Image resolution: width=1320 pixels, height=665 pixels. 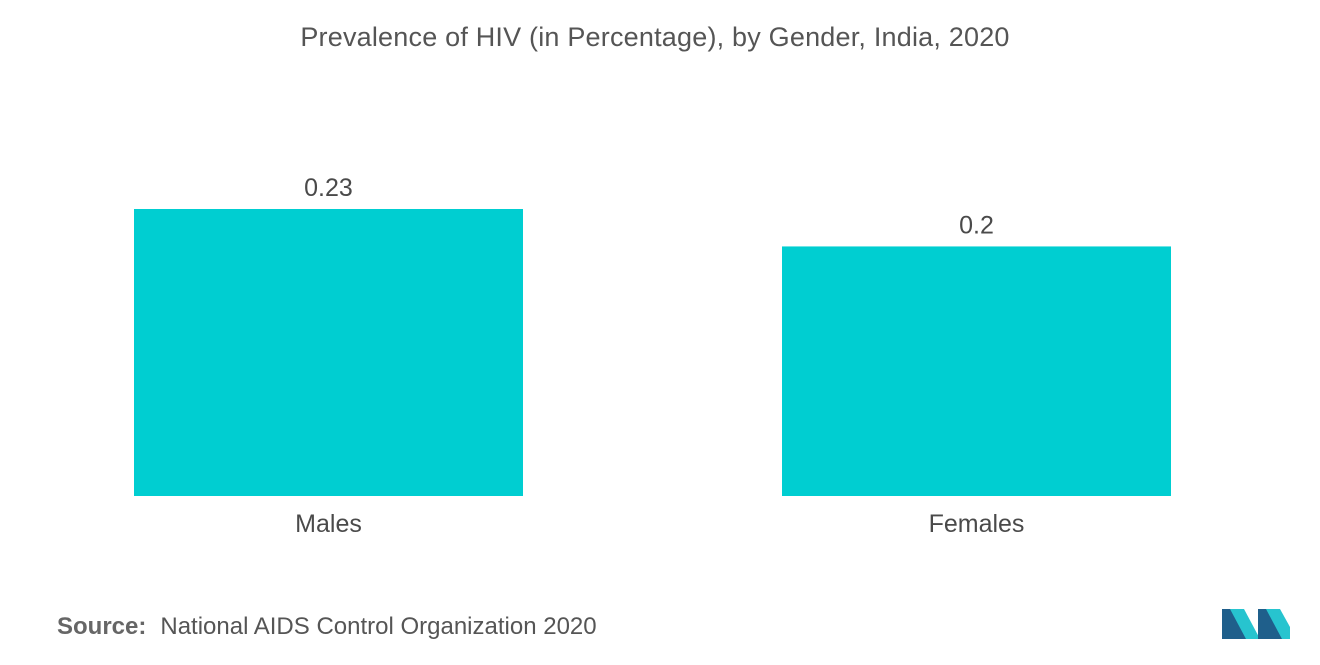 I want to click on bar-males, so click(x=328, y=352).